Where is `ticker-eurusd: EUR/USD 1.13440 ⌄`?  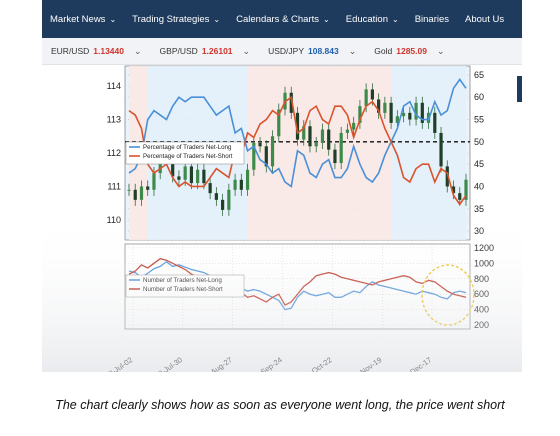 ticker-eurusd: EUR/USD 1.13440 ⌄ is located at coordinates (96, 51).